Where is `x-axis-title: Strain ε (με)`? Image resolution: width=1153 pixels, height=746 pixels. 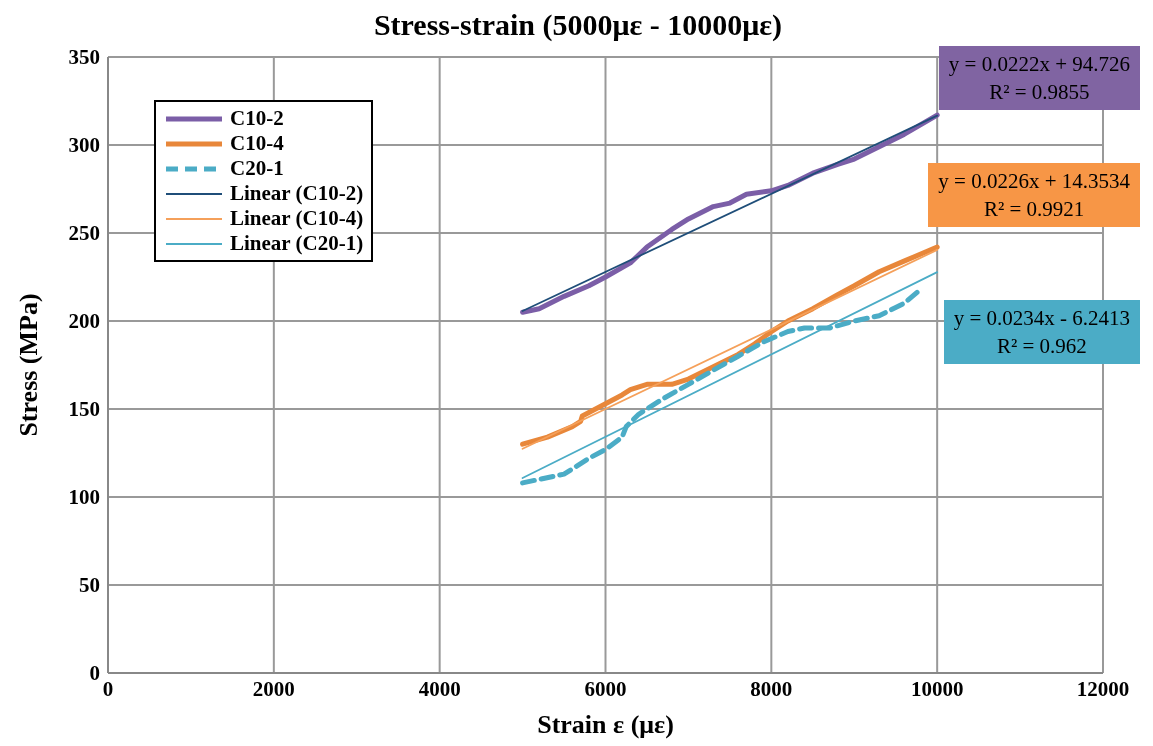 x-axis-title: Strain ε (με) is located at coordinates (605, 724).